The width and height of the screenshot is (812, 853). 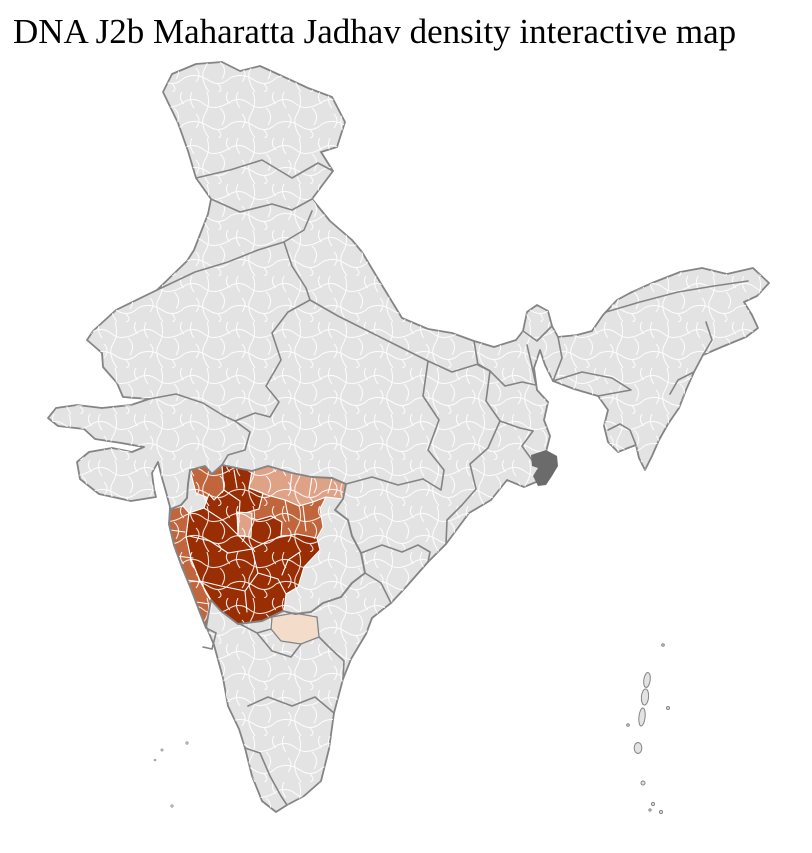 I want to click on andaman-nicobar-islands, so click(x=648, y=729).